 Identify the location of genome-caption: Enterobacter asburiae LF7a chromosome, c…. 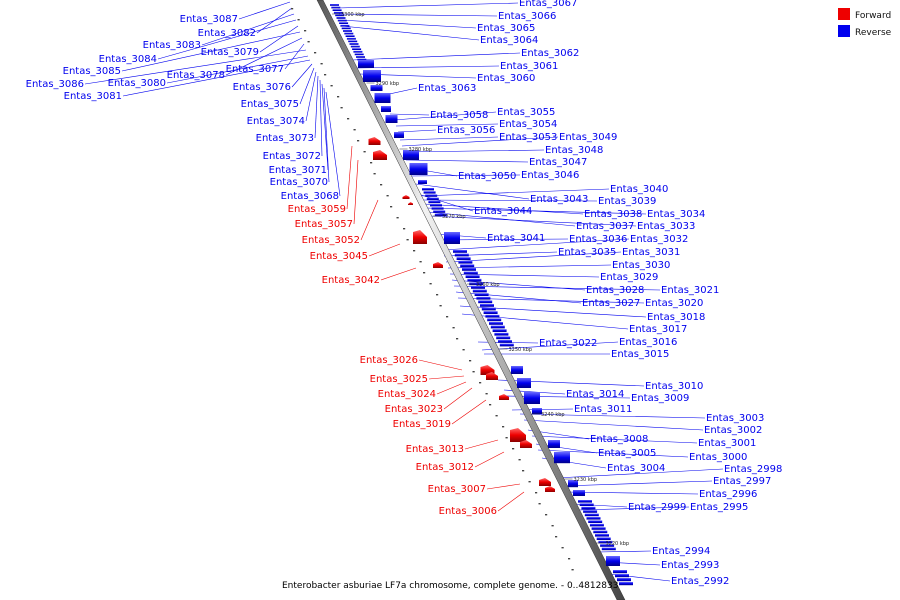
(450, 586).